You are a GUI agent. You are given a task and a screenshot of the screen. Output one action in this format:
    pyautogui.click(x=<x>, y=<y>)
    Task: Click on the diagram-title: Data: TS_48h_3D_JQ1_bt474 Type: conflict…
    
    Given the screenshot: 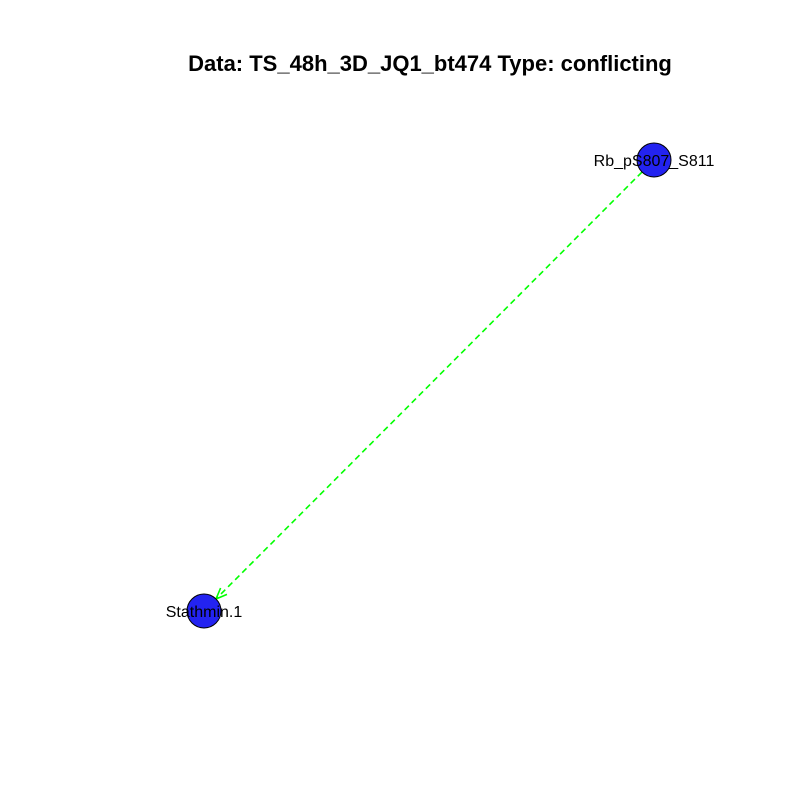 What is the action you would take?
    pyautogui.click(x=430, y=63)
    